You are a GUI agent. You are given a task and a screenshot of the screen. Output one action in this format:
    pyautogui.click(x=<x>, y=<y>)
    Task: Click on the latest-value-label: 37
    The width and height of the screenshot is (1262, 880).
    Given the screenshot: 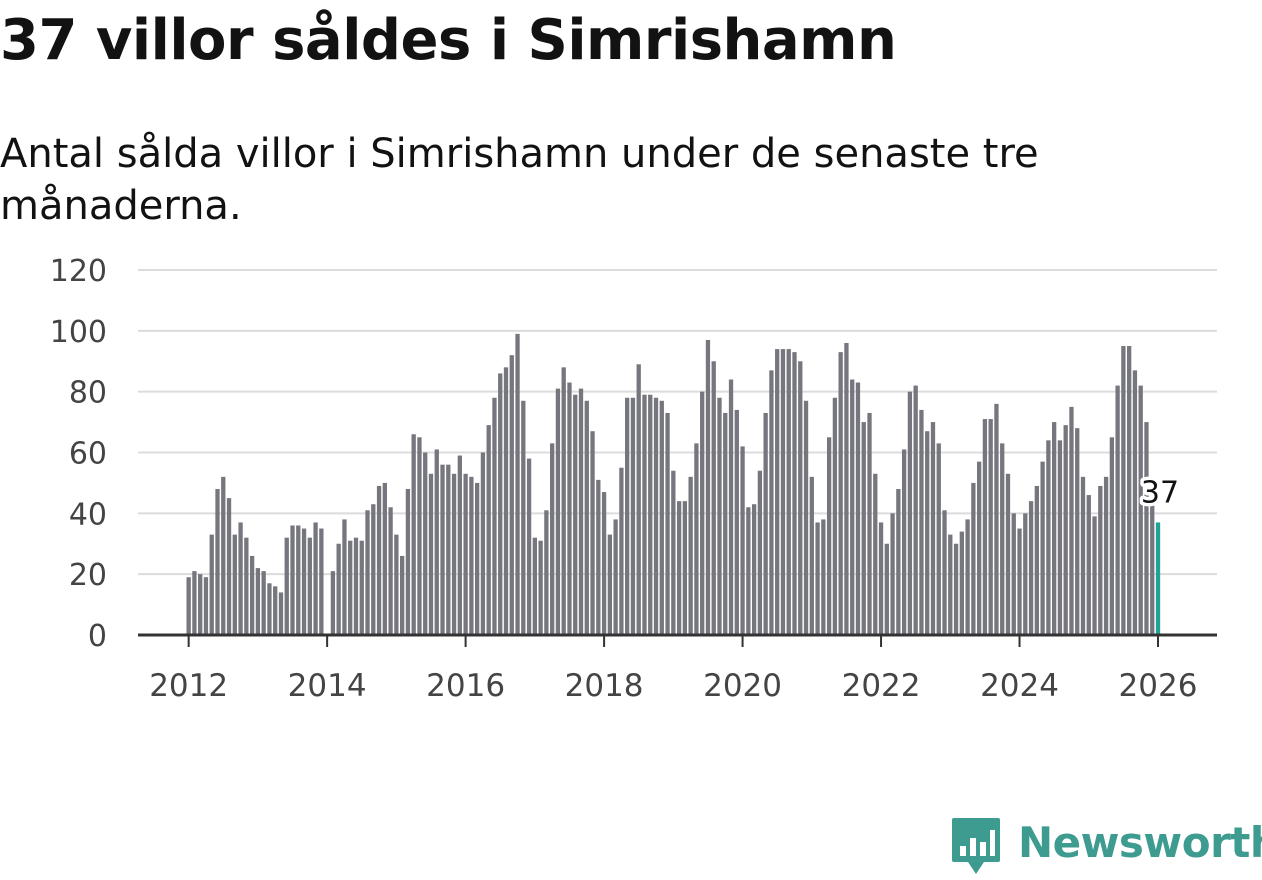 What is the action you would take?
    pyautogui.click(x=1160, y=492)
    